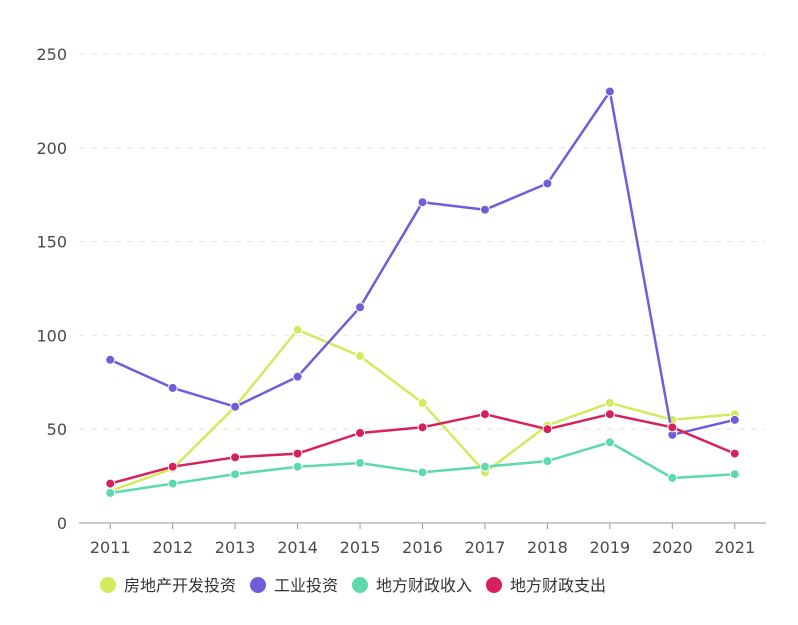 Image resolution: width=798 pixels, height=625 pixels. I want to click on x-tick-label: 2013, so click(235, 547).